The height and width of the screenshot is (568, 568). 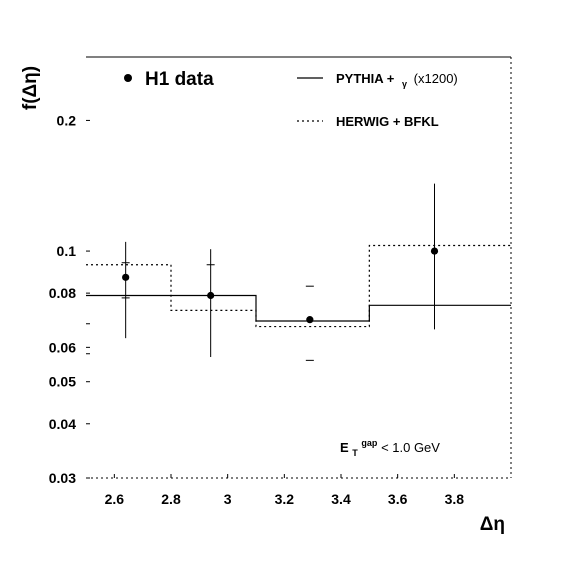 What do you see at coordinates (387, 121) in the screenshot?
I see `legend-herwig-label: HERWIG + BFKL` at bounding box center [387, 121].